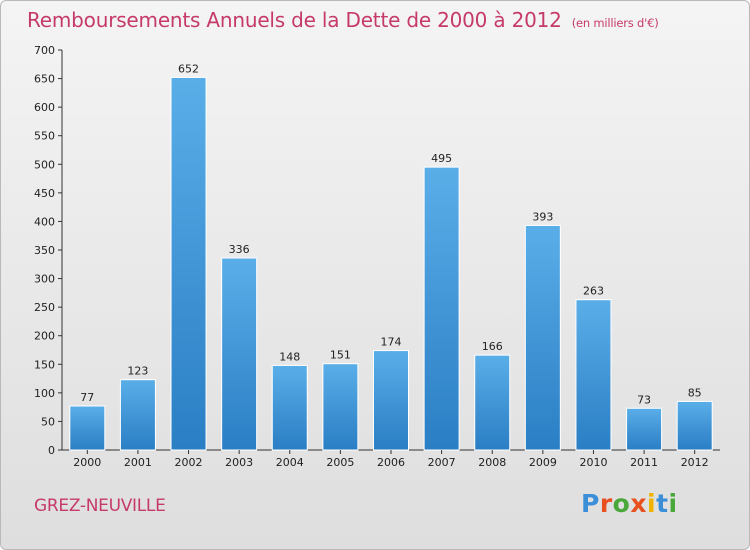  What do you see at coordinates (391, 462) in the screenshot?
I see `x-tick-label: 2006` at bounding box center [391, 462].